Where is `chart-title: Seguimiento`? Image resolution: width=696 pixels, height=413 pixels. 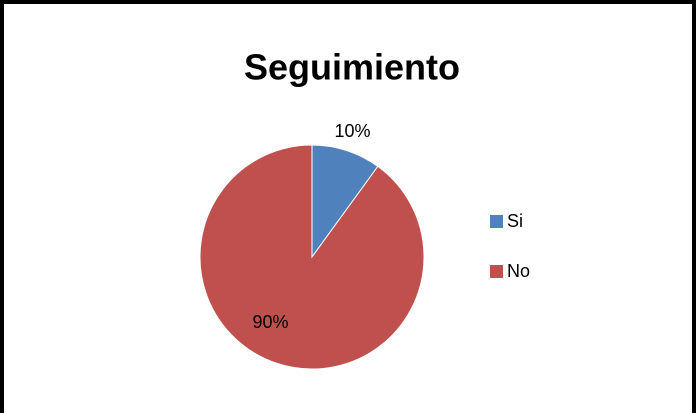
chart-title: Seguimiento is located at coordinates (352, 67).